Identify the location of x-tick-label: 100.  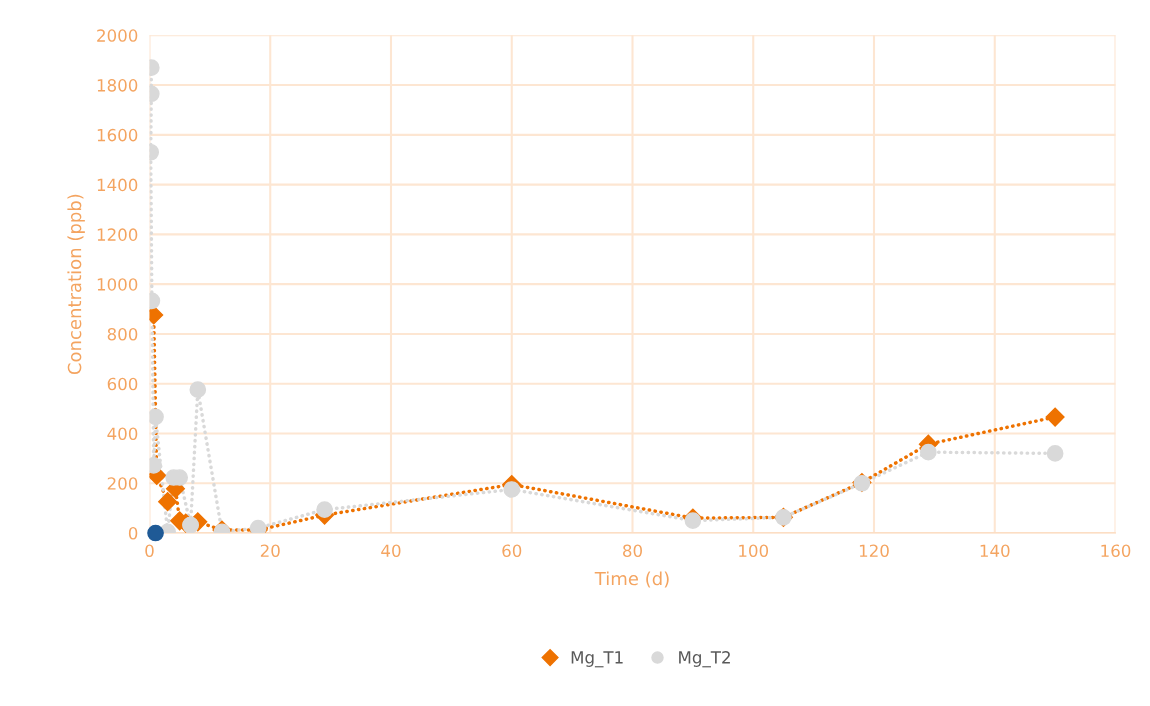
(754, 551).